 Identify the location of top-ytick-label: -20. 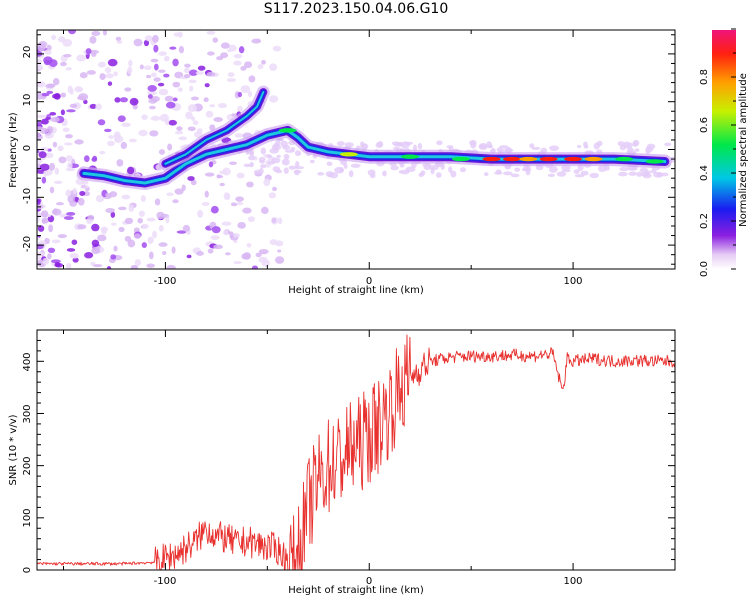
(27, 244).